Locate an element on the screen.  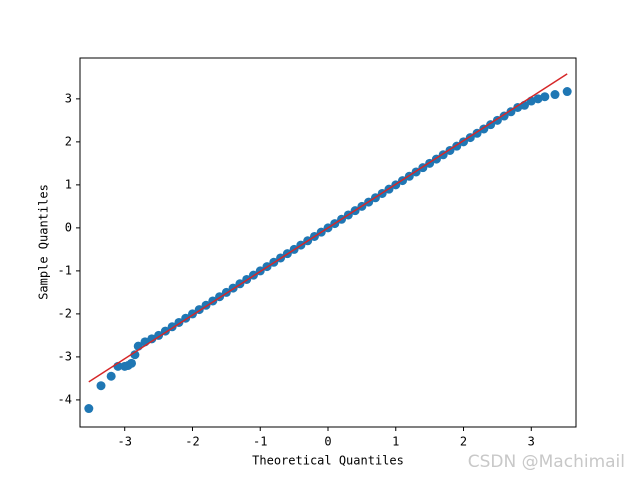
y-tick-label: -2 is located at coordinates (65, 313).